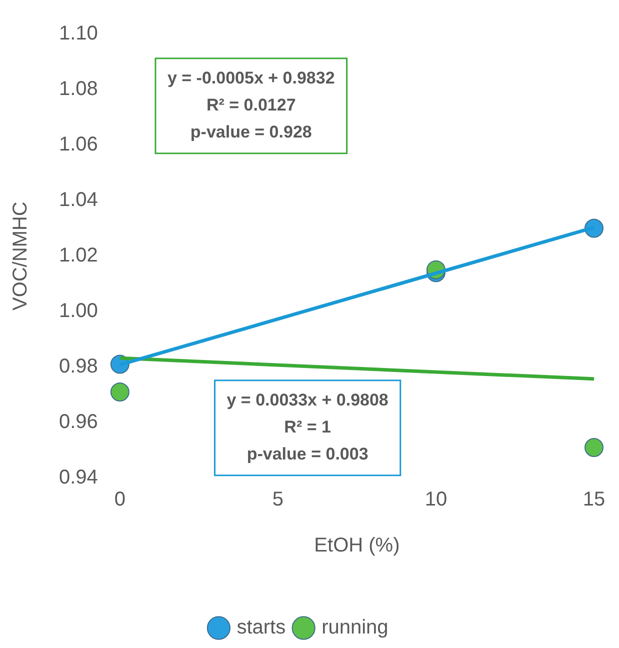 The height and width of the screenshot is (648, 619). Describe the element at coordinates (357, 545) in the screenshot. I see `x-axis-title: EtOH (%)` at that location.